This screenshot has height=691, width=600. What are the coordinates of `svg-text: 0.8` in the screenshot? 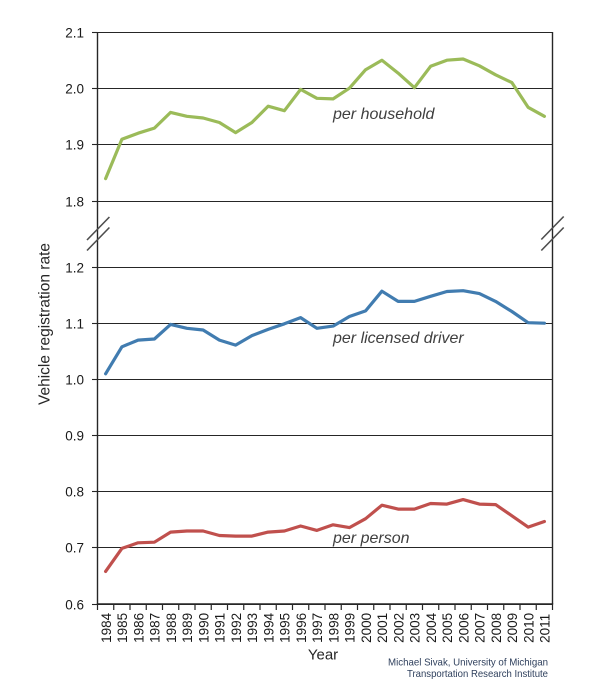 It's located at (74, 492).